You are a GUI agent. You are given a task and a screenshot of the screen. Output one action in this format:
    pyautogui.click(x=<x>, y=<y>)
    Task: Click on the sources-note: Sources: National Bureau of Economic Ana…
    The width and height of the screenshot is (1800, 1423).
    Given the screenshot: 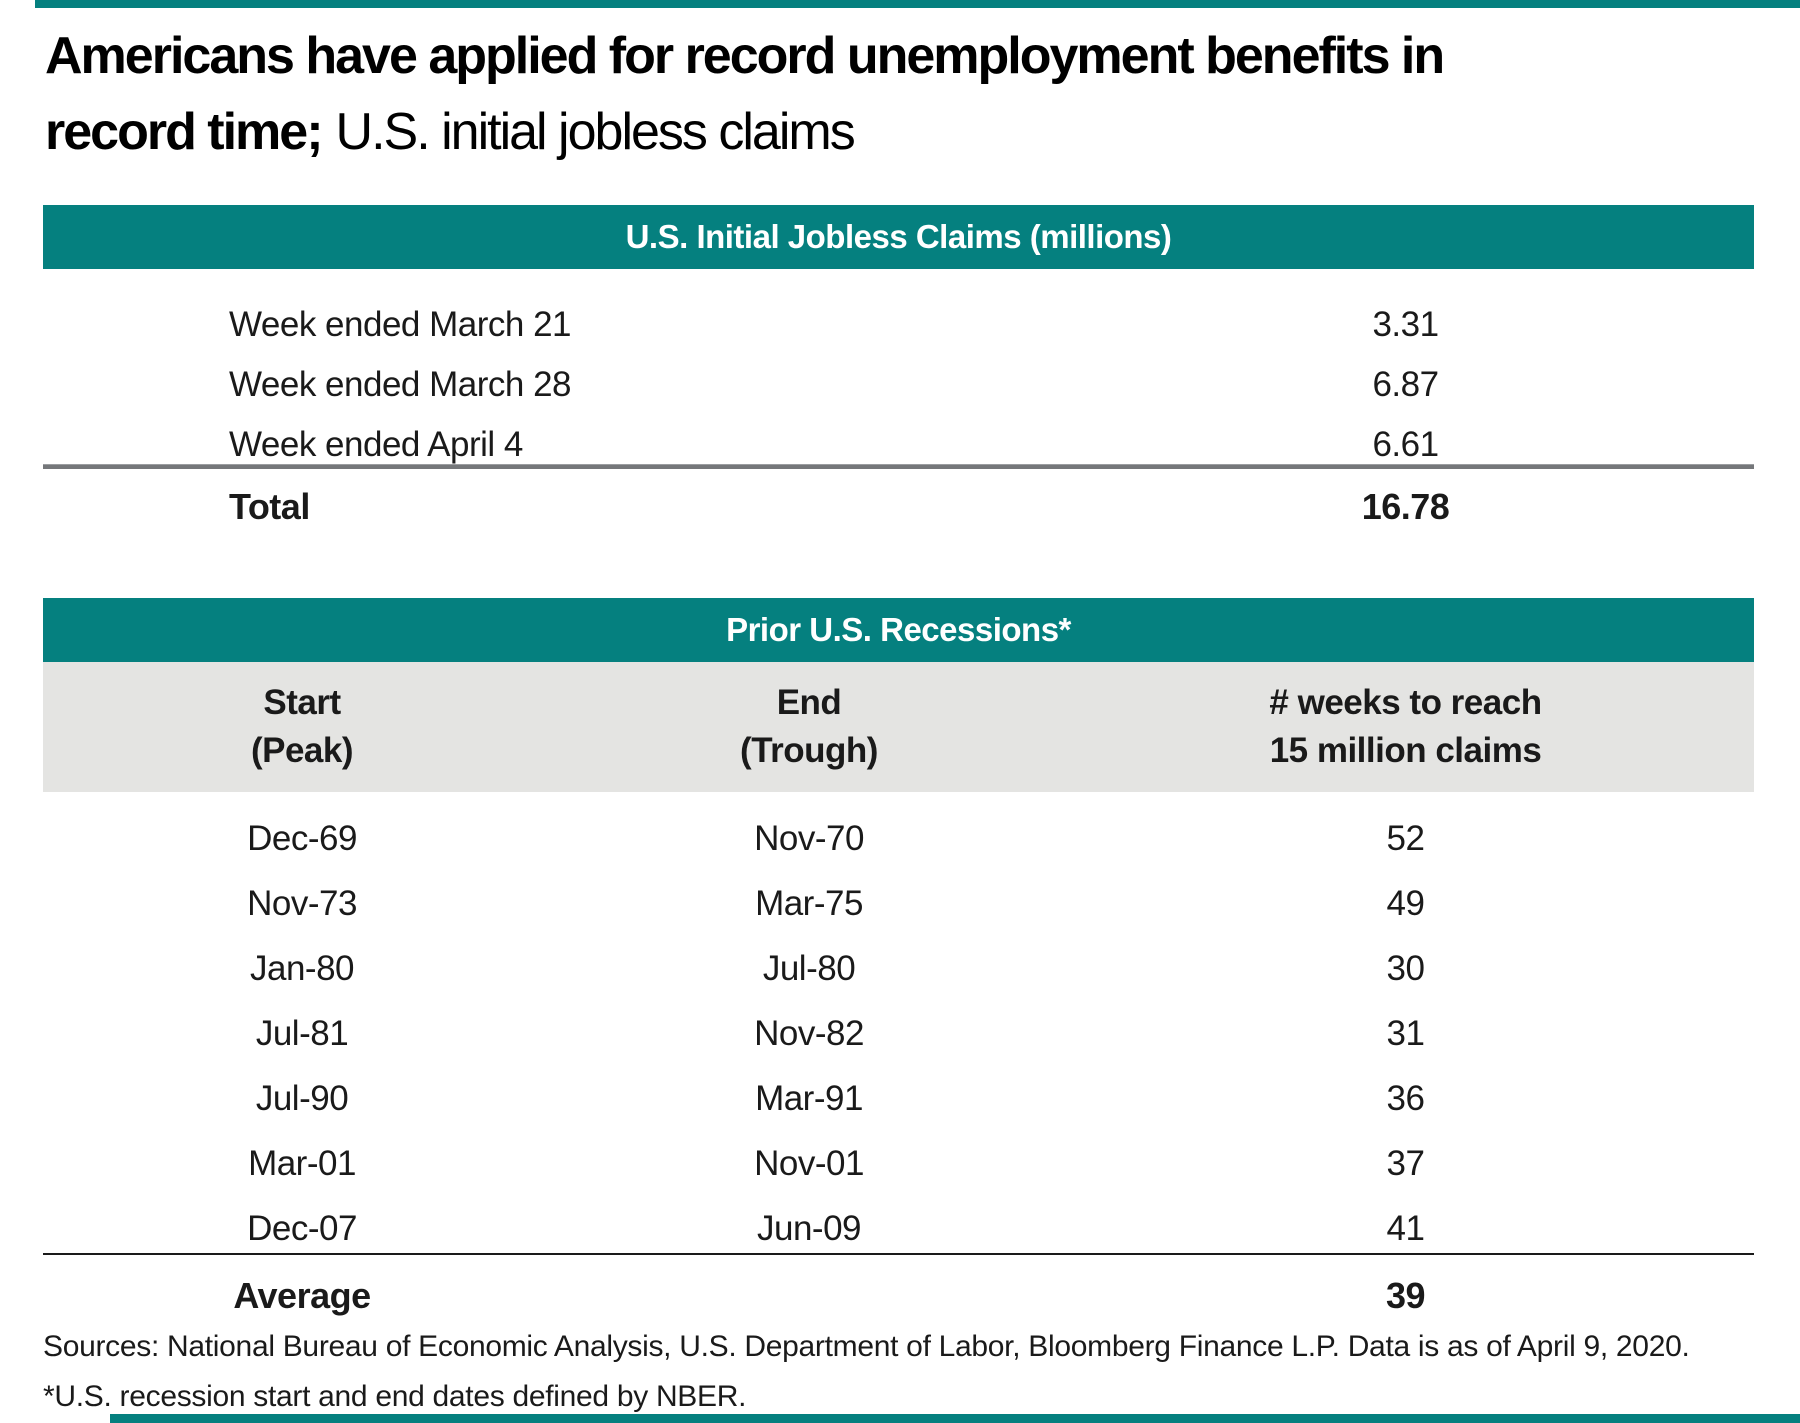 What is the action you would take?
    pyautogui.click(x=866, y=1371)
    